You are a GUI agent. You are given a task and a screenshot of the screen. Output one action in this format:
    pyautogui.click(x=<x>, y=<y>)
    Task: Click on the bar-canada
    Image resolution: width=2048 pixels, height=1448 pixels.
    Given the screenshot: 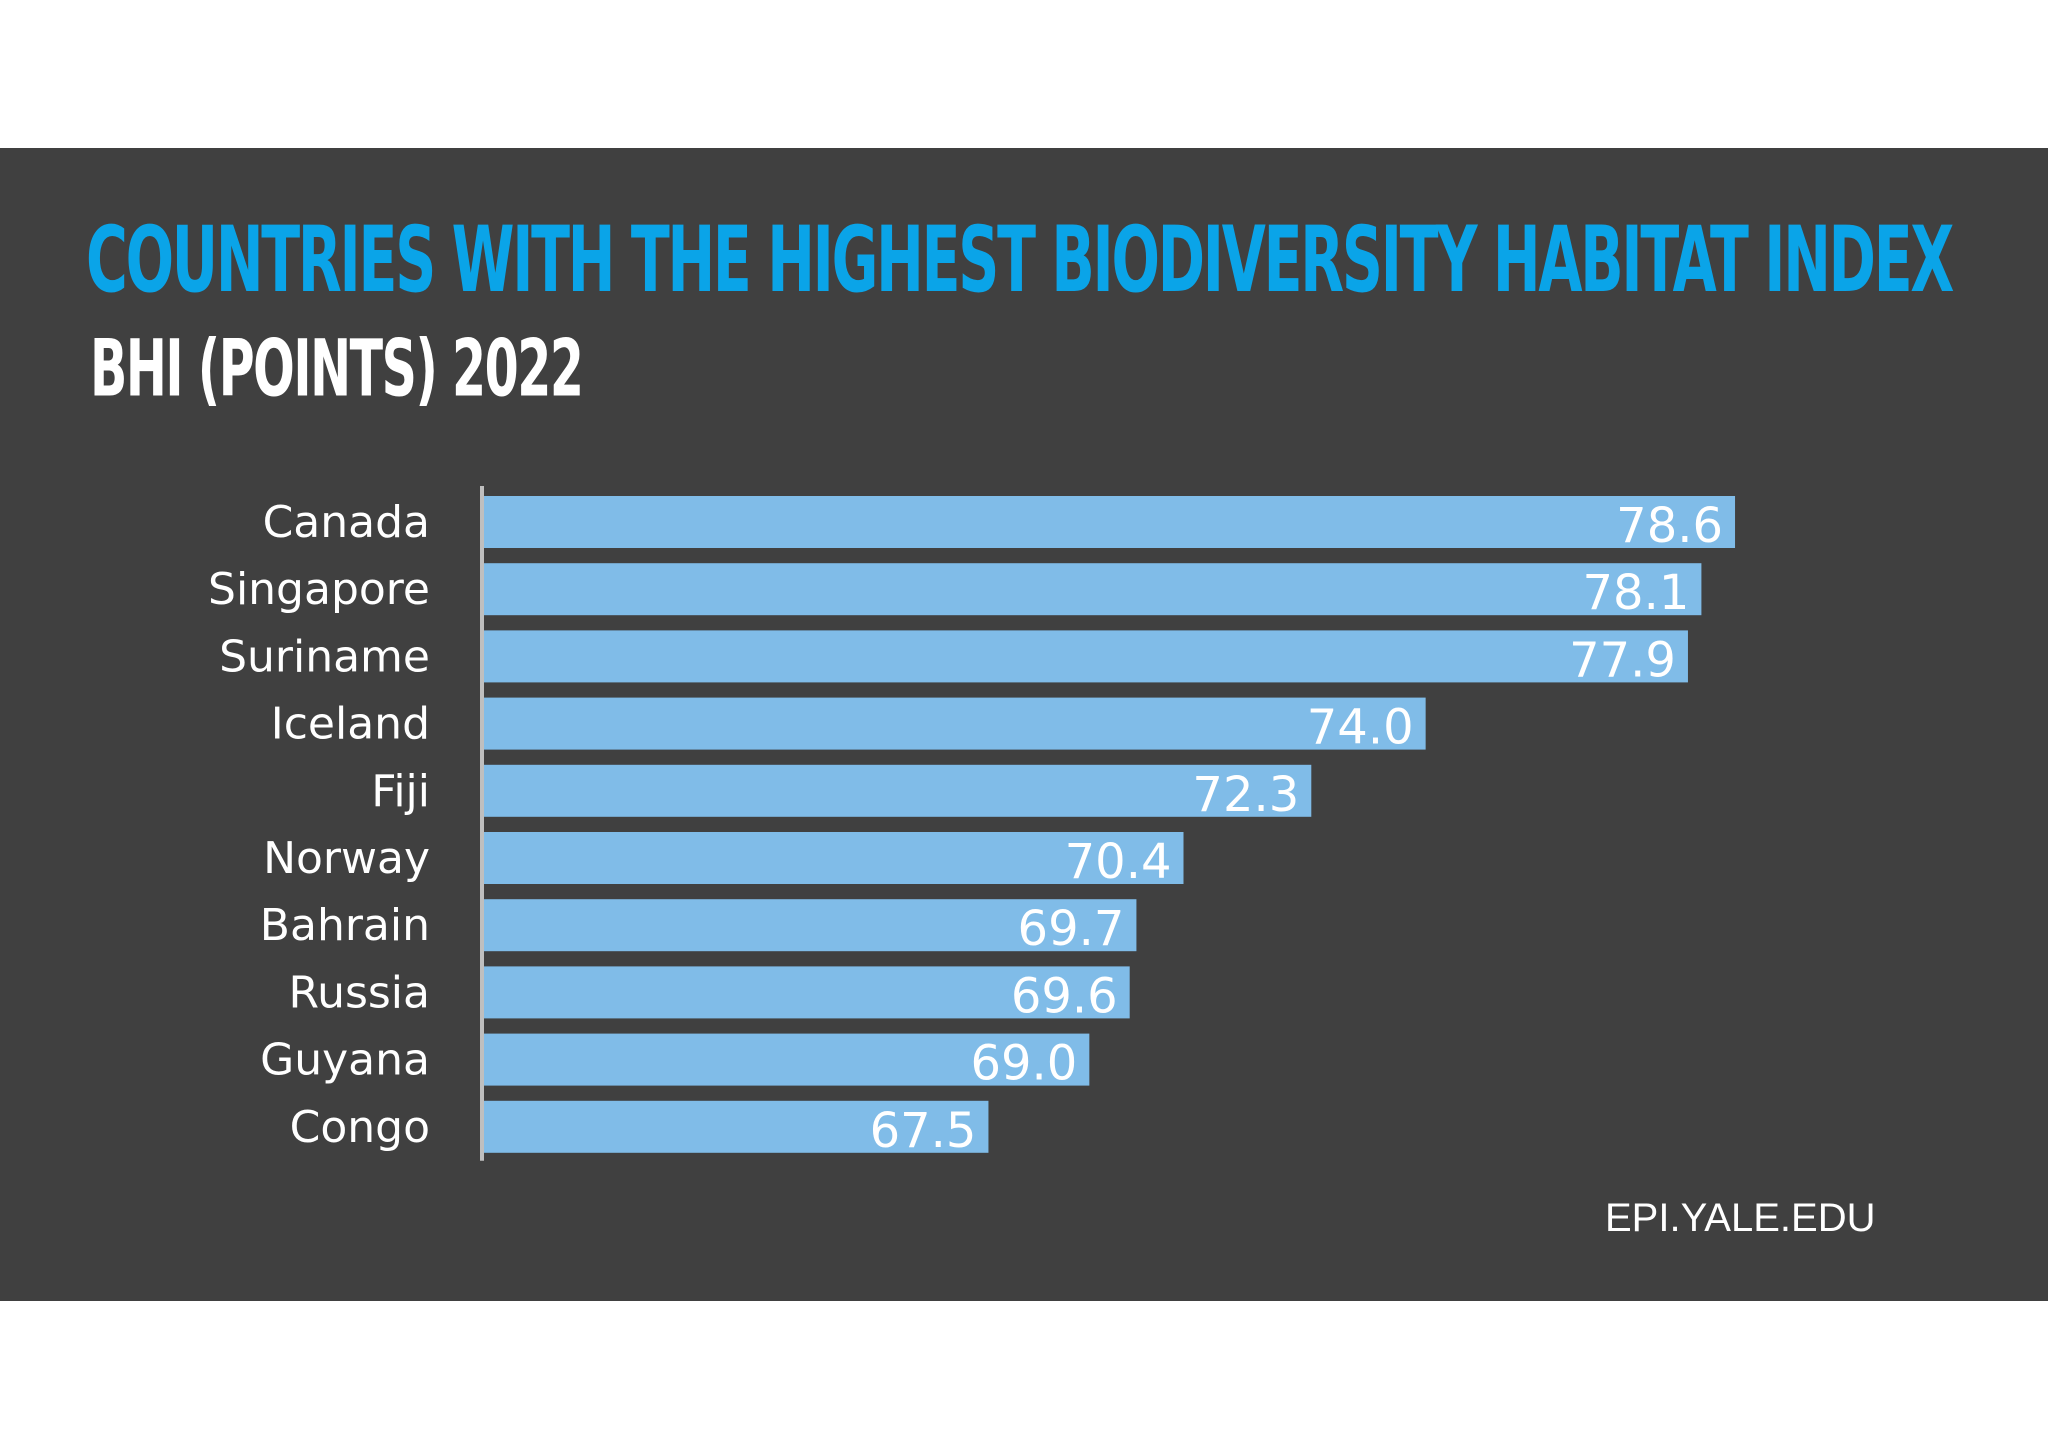 What is the action you would take?
    pyautogui.click(x=1110, y=522)
    